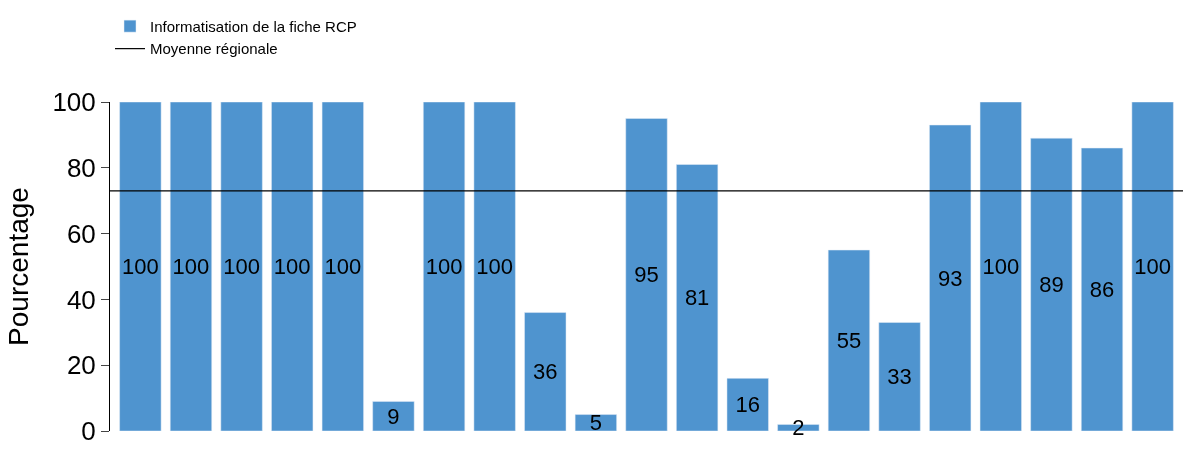 The width and height of the screenshot is (1193, 461). What do you see at coordinates (74, 102) in the screenshot?
I see `y-tick-label: 100` at bounding box center [74, 102].